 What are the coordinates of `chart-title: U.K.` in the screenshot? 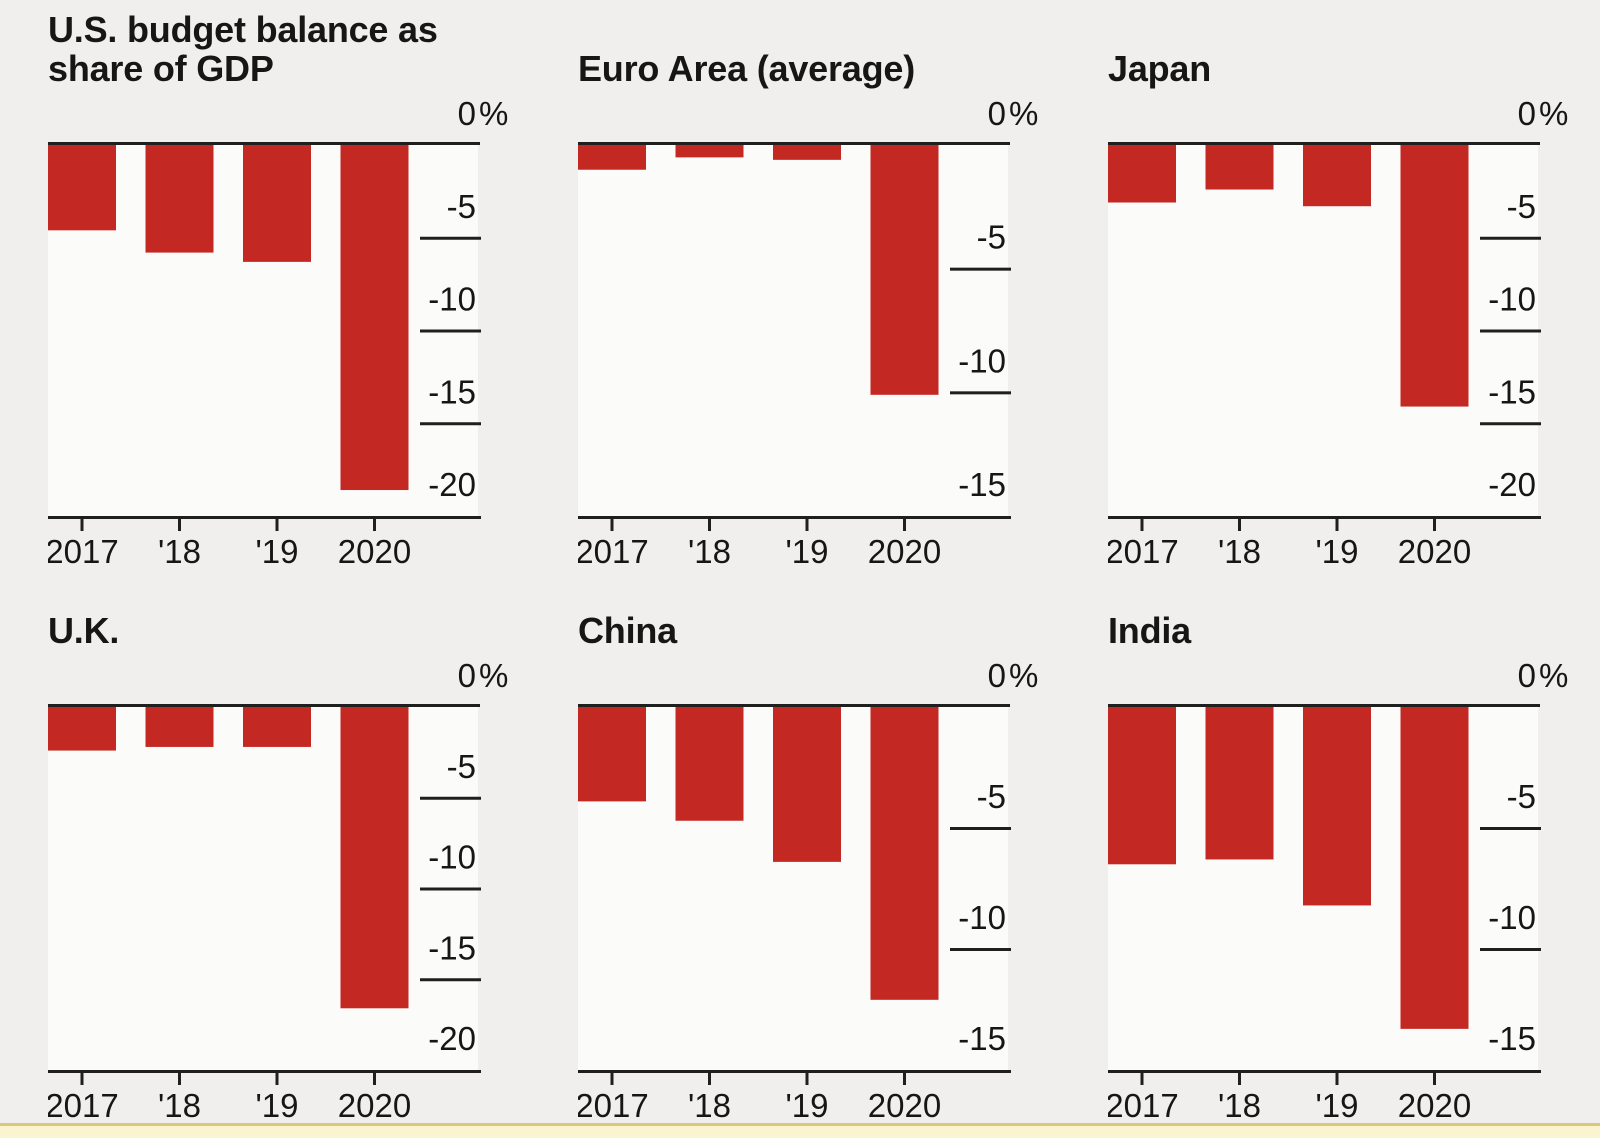 It's located at (84, 630).